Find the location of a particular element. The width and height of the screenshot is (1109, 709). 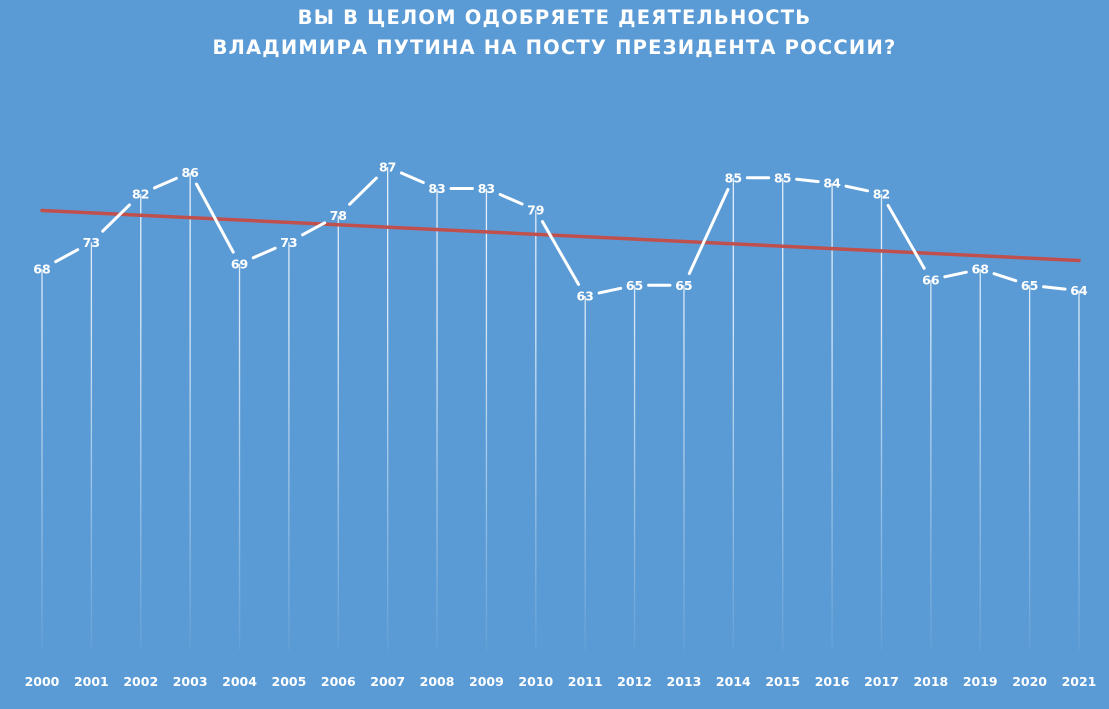

x-tick-label: 2016 is located at coordinates (832, 681).